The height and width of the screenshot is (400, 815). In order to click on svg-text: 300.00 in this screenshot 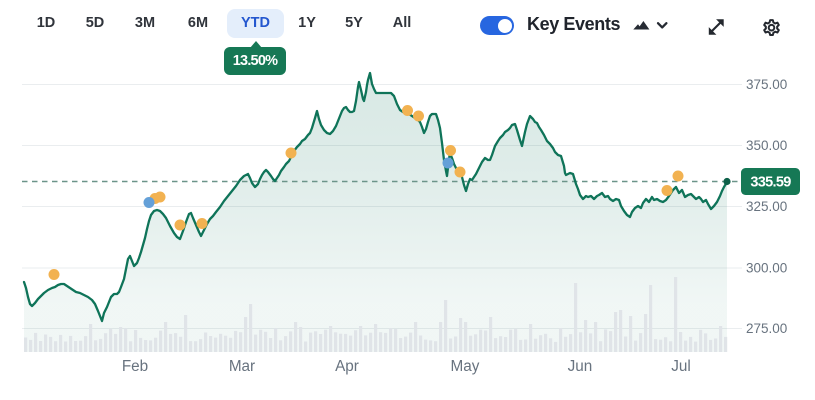, I will do `click(766, 268)`.